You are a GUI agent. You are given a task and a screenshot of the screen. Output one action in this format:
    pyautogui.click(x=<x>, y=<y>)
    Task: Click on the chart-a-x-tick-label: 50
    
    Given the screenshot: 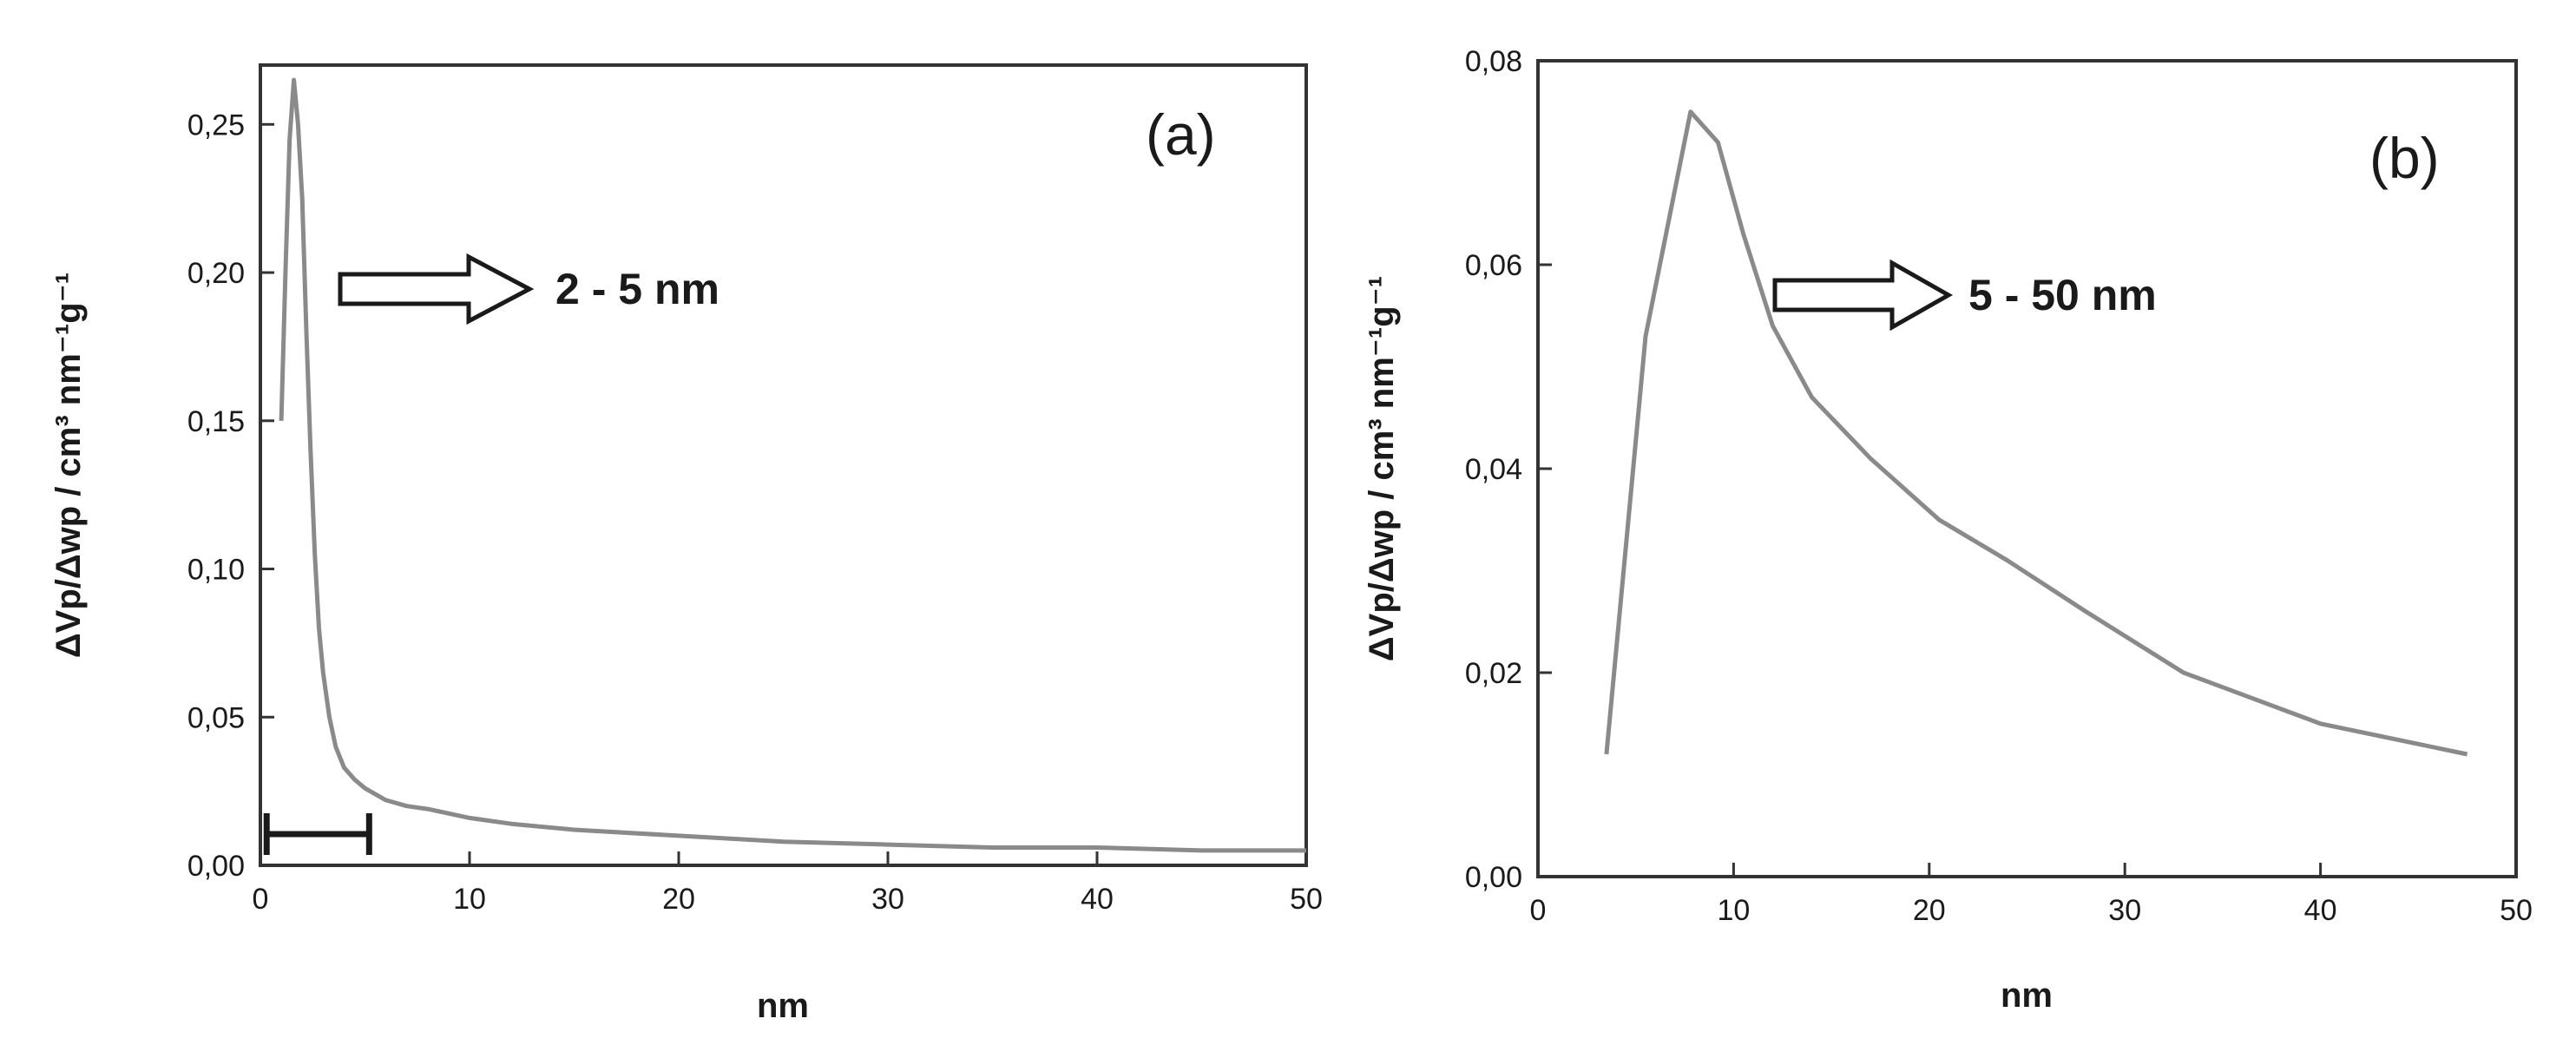 What is the action you would take?
    pyautogui.click(x=1306, y=899)
    